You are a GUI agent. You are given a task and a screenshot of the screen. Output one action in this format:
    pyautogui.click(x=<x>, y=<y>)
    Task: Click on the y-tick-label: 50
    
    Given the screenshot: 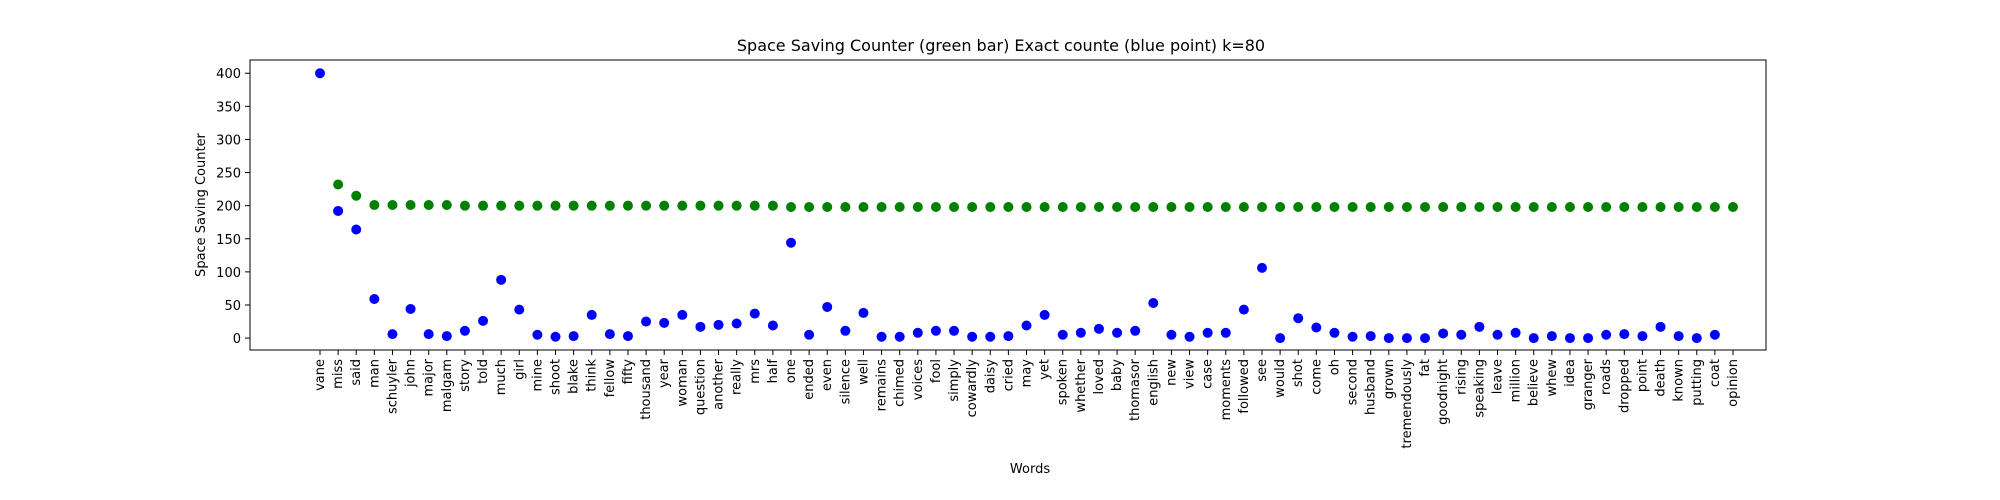 What is the action you would take?
    pyautogui.click(x=232, y=306)
    